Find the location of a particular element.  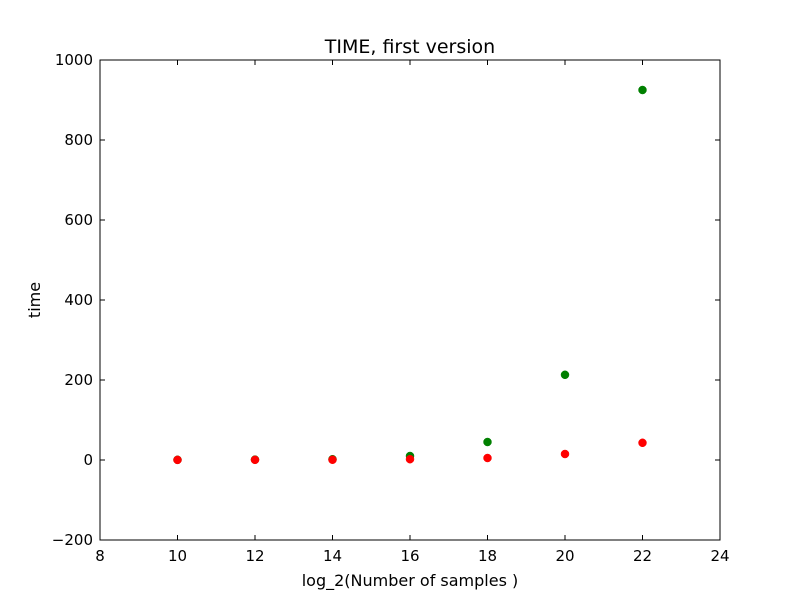

x-tick-label: 16 is located at coordinates (409, 556).